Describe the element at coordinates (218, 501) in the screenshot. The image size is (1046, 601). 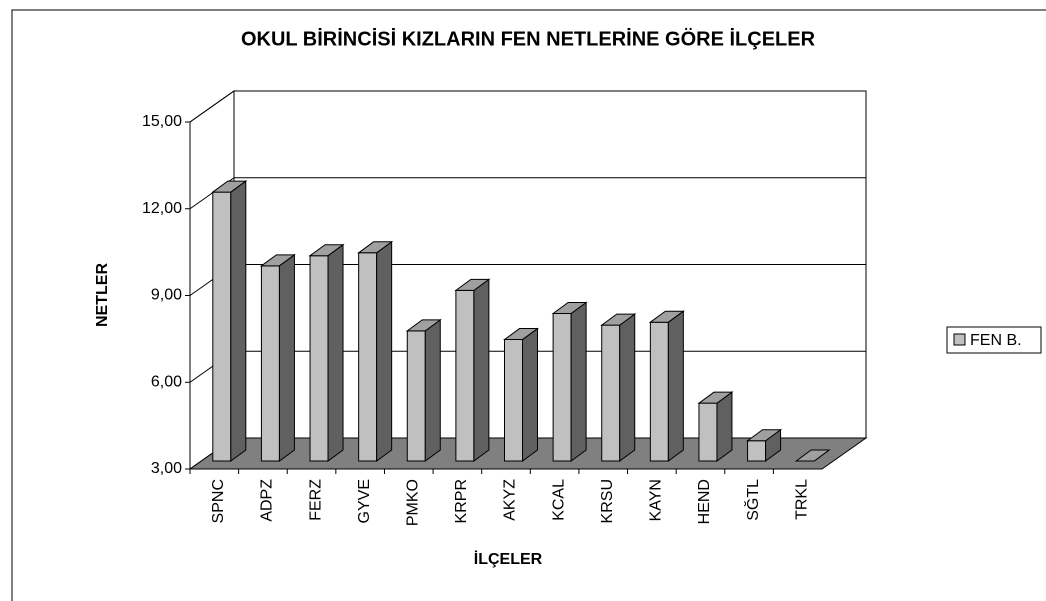
I see `x-tick-label: SPNC` at that location.